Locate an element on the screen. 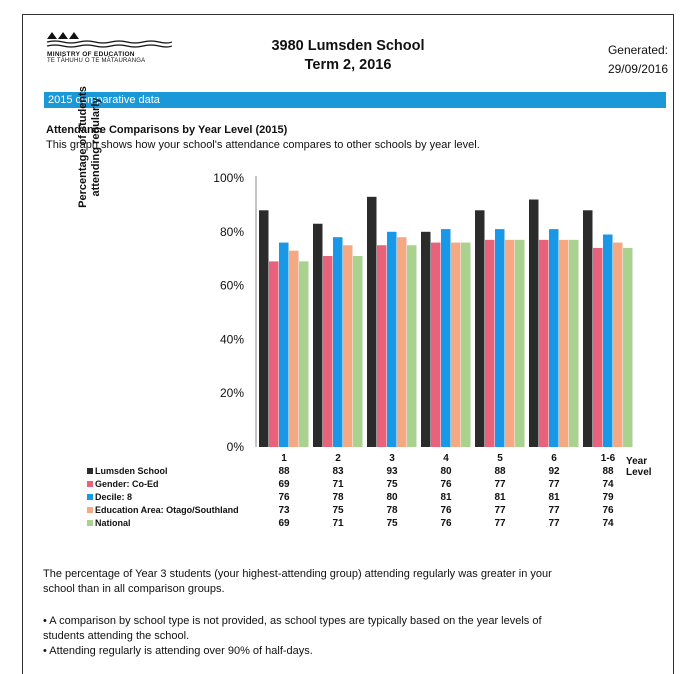  data-table-value: 79 is located at coordinates (608, 497).